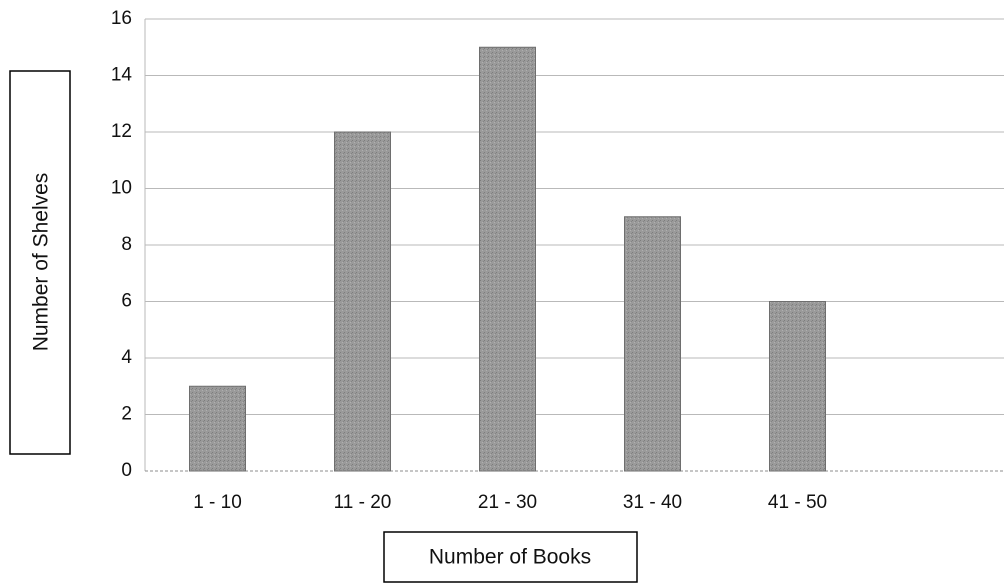 The width and height of the screenshot is (1004, 585). What do you see at coordinates (363, 502) in the screenshot?
I see `x-tick-label: 11 - 20` at bounding box center [363, 502].